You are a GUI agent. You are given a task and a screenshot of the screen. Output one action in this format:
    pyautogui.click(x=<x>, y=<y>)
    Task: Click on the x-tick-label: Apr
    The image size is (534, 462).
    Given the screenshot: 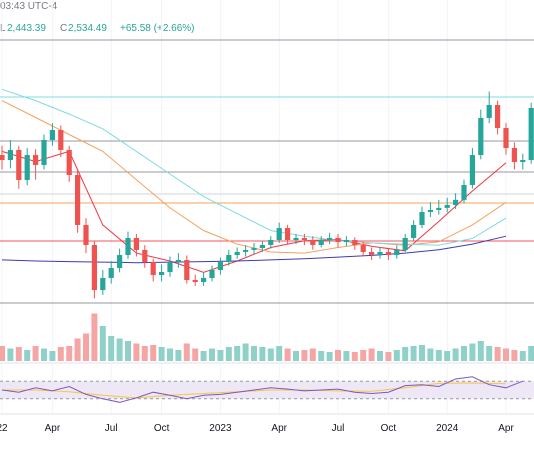 What is the action you would take?
    pyautogui.click(x=53, y=428)
    